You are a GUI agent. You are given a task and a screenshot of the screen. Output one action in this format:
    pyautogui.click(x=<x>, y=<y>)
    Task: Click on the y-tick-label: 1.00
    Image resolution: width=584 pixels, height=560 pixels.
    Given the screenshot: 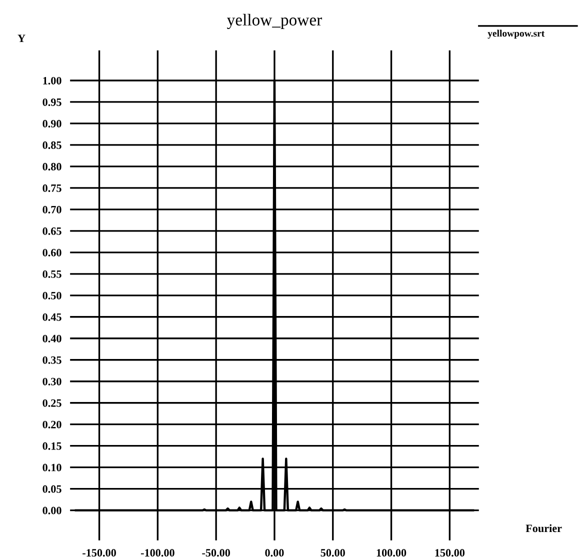 What is the action you would take?
    pyautogui.click(x=52, y=80)
    